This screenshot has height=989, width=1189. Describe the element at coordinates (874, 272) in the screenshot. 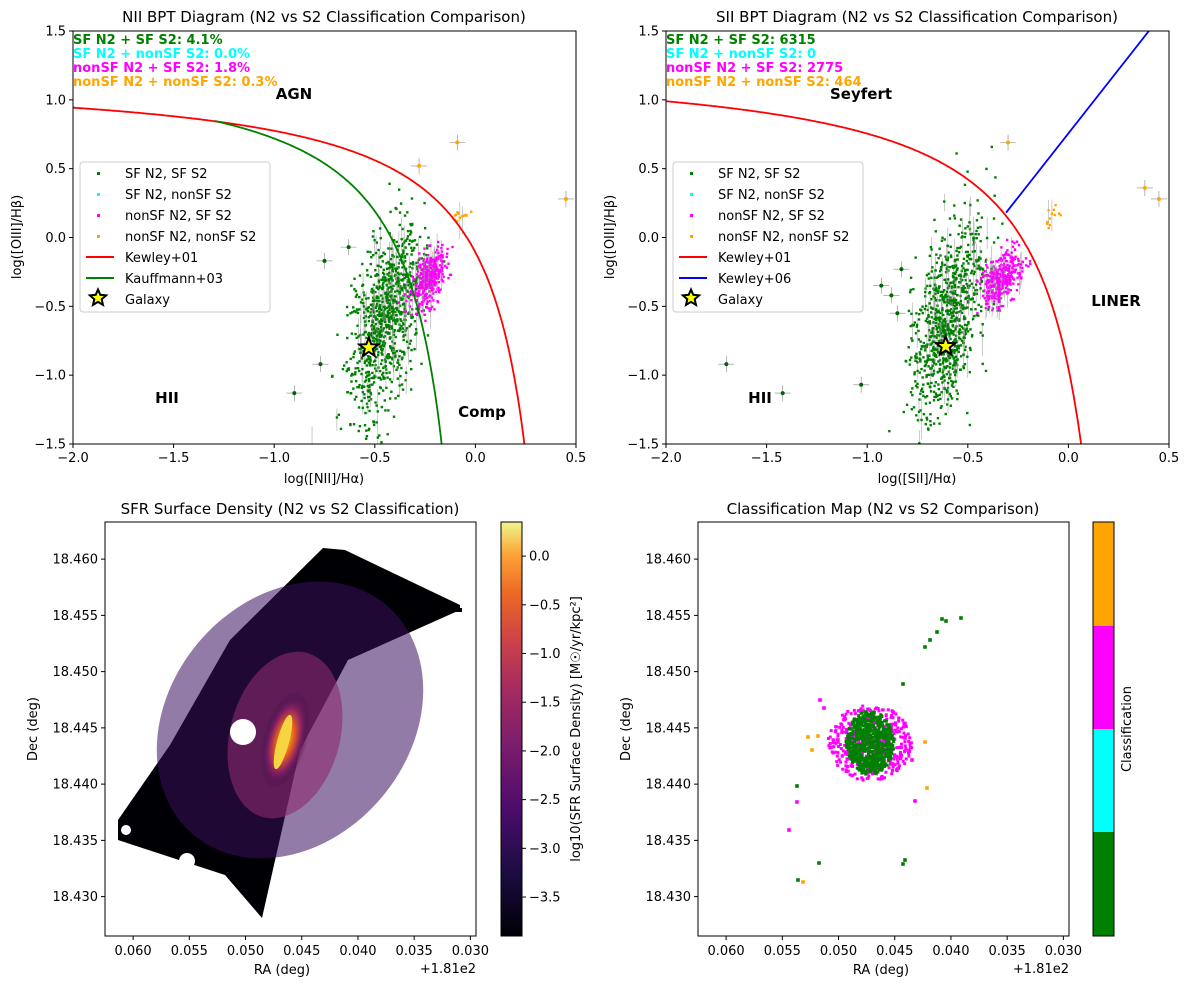

I see `kewley01-curve` at that location.